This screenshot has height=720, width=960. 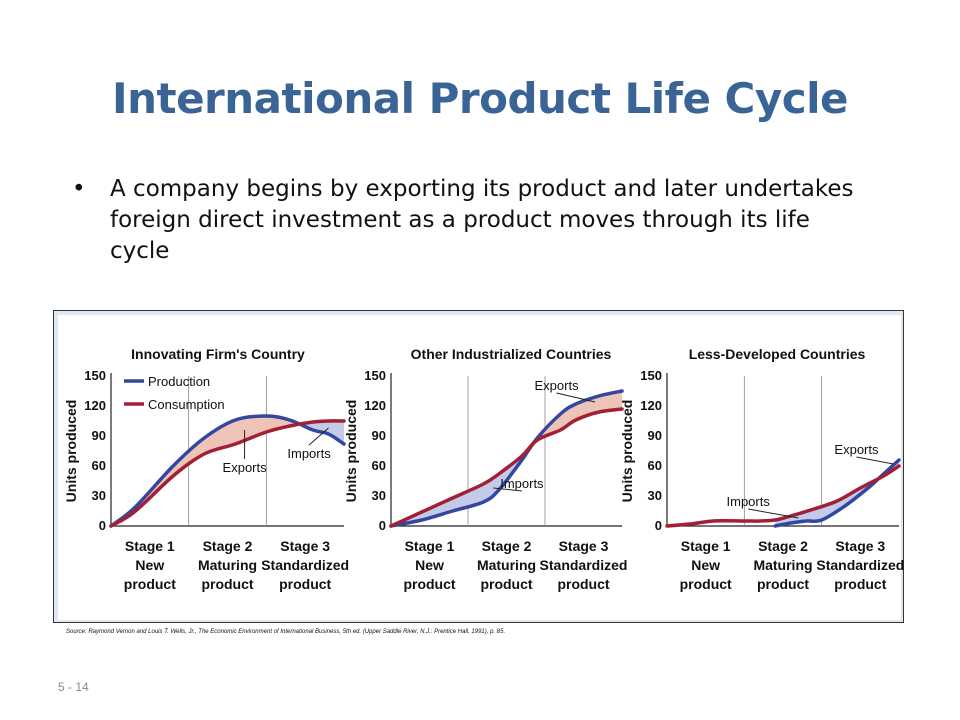 What do you see at coordinates (777, 354) in the screenshot?
I see `chart-title: Less-Developed Countries` at bounding box center [777, 354].